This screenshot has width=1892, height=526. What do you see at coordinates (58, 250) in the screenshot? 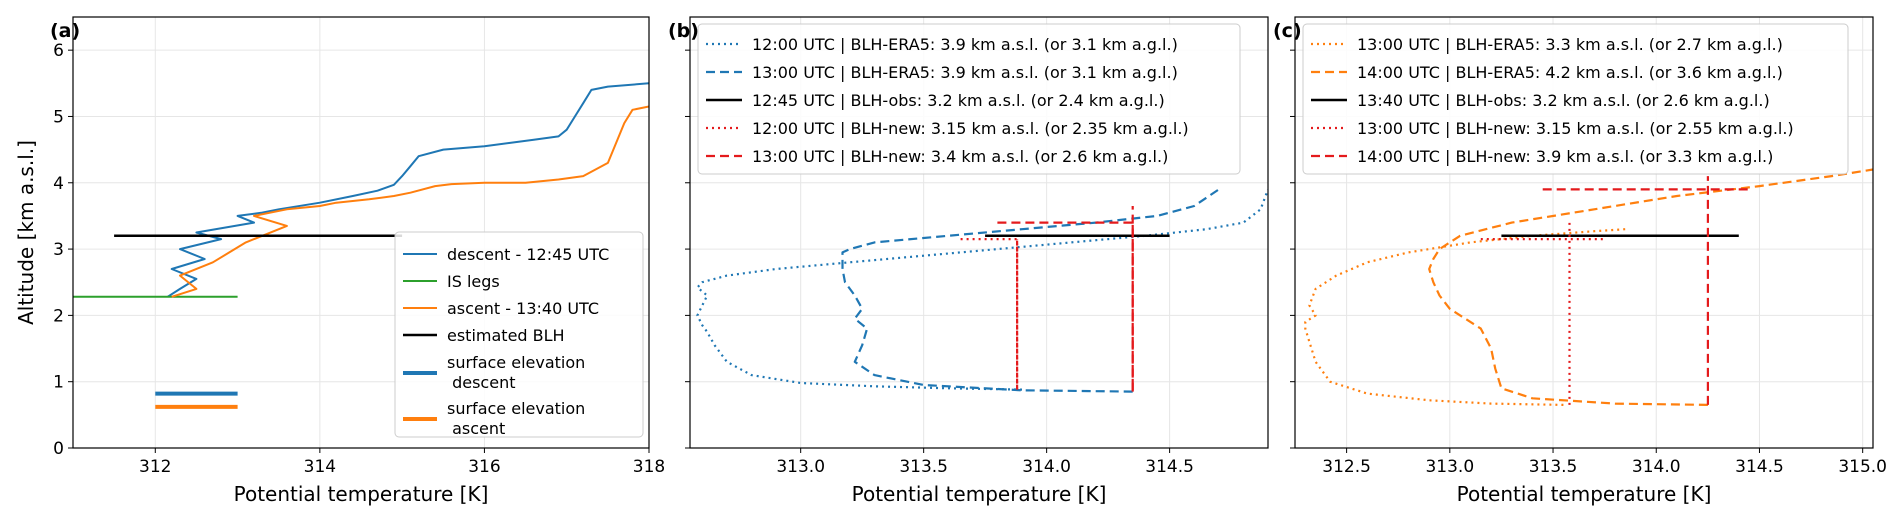
I see `y-tick-label: 3` at bounding box center [58, 250].